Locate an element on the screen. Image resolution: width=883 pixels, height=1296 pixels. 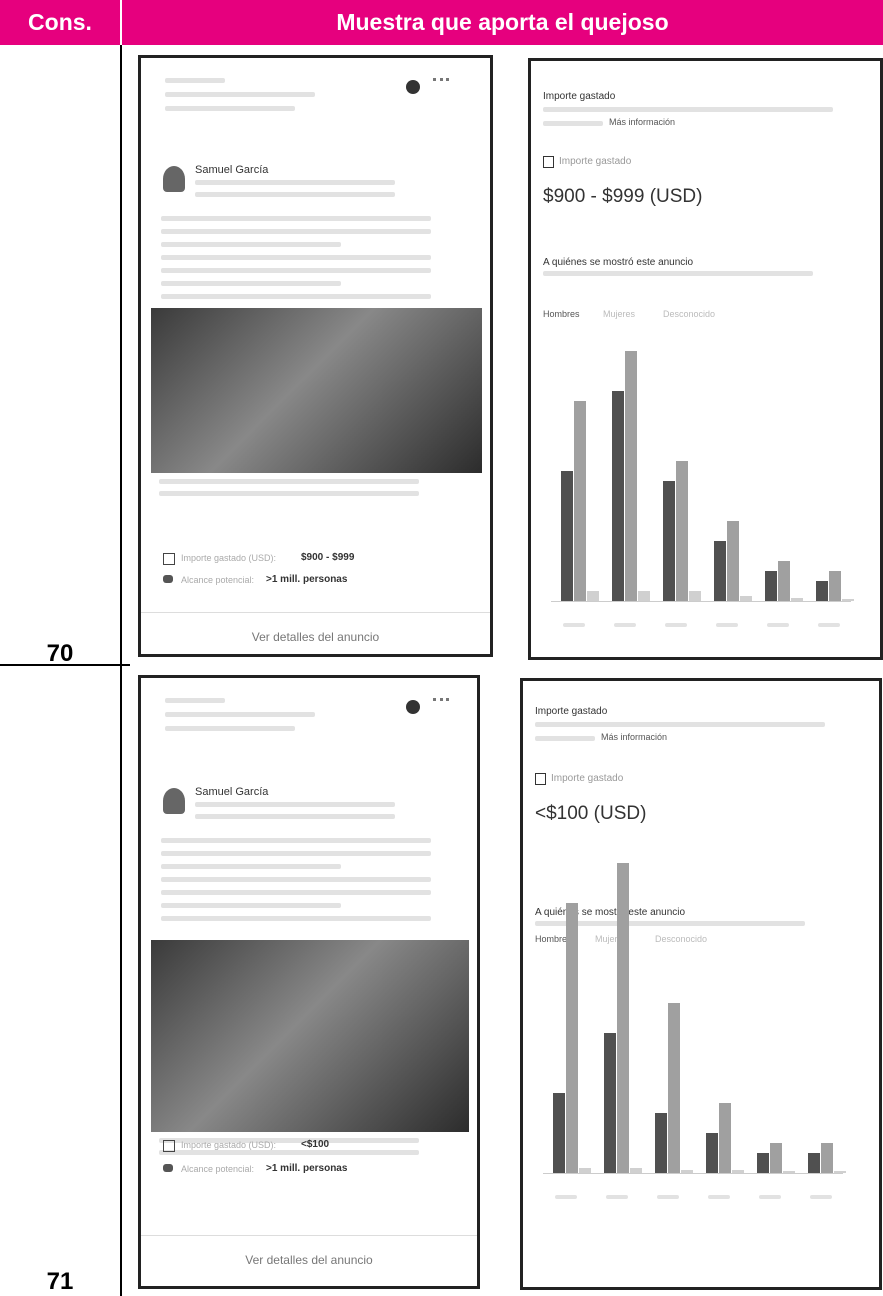
audience-title: A quiénes se mostró este anuncio is located at coordinates (610, 912).